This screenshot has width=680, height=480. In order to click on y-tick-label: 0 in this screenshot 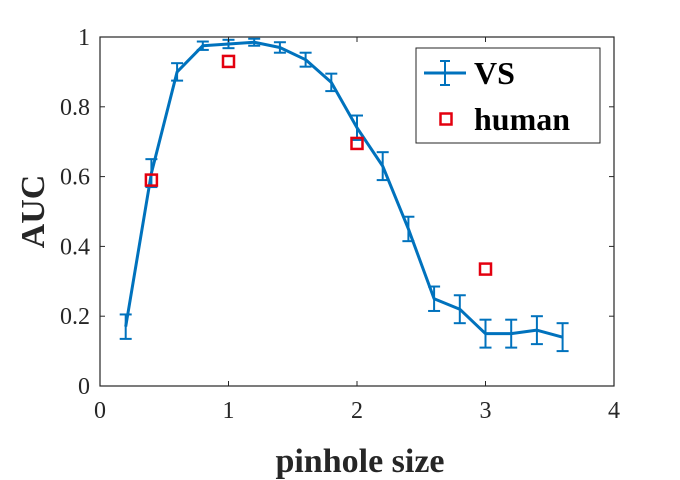, I will do `click(84, 387)`.